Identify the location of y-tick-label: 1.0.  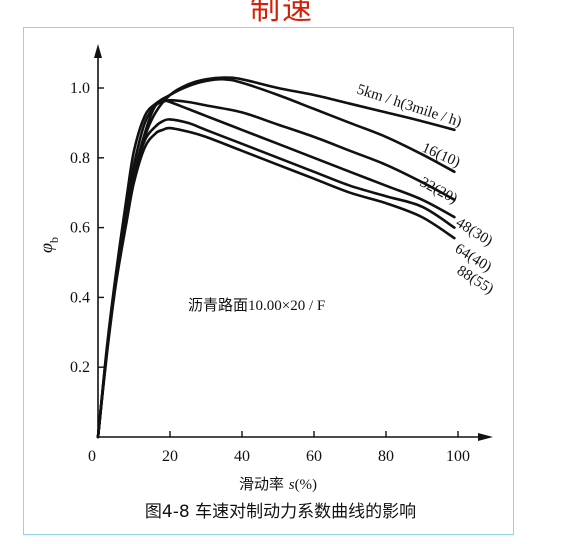
(80, 88).